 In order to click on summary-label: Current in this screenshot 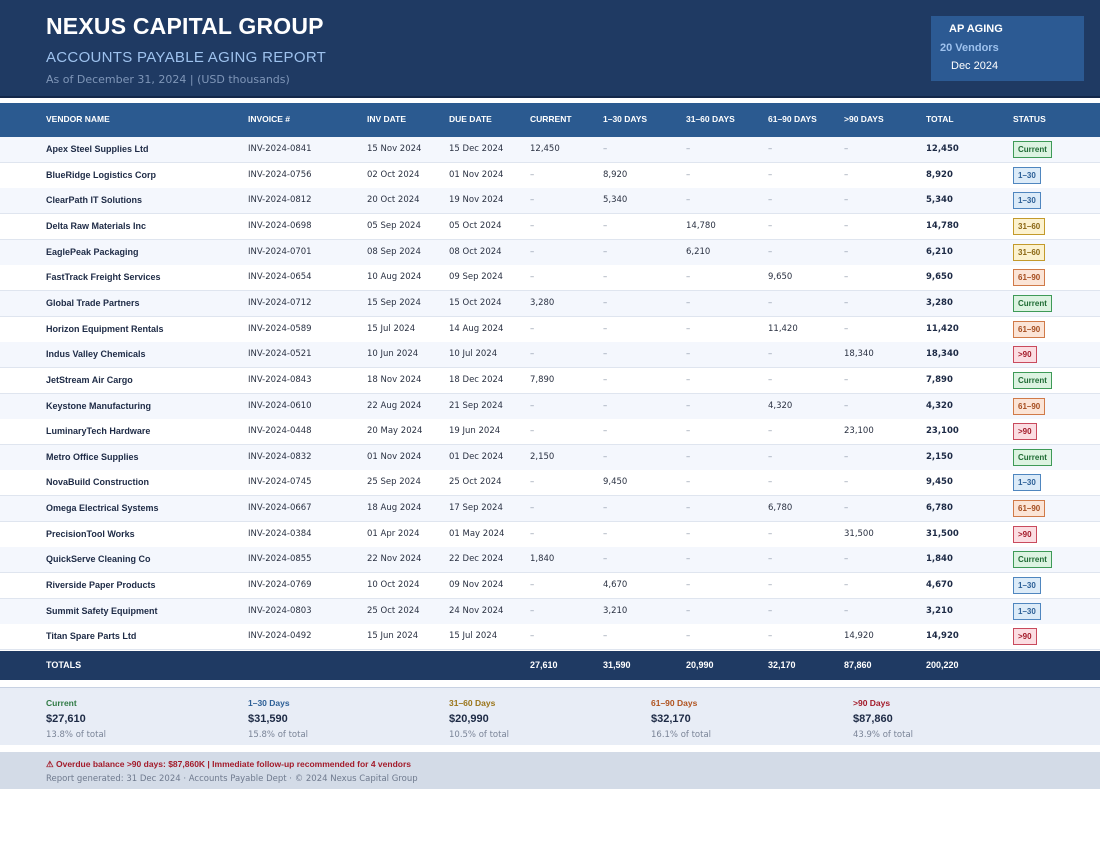, I will do `click(61, 703)`.